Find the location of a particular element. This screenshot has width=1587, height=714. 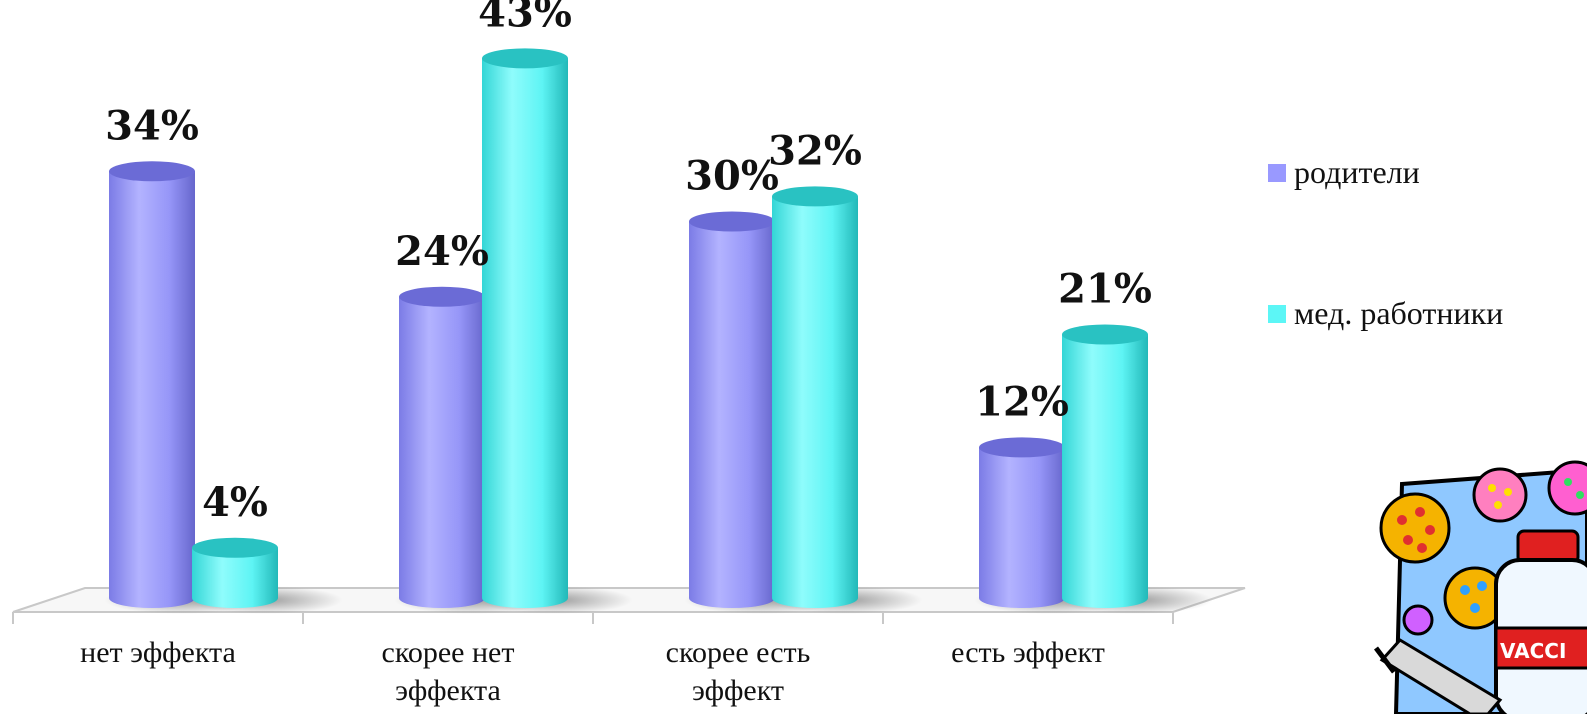

legend-swatch-parents is located at coordinates (1277, 173).